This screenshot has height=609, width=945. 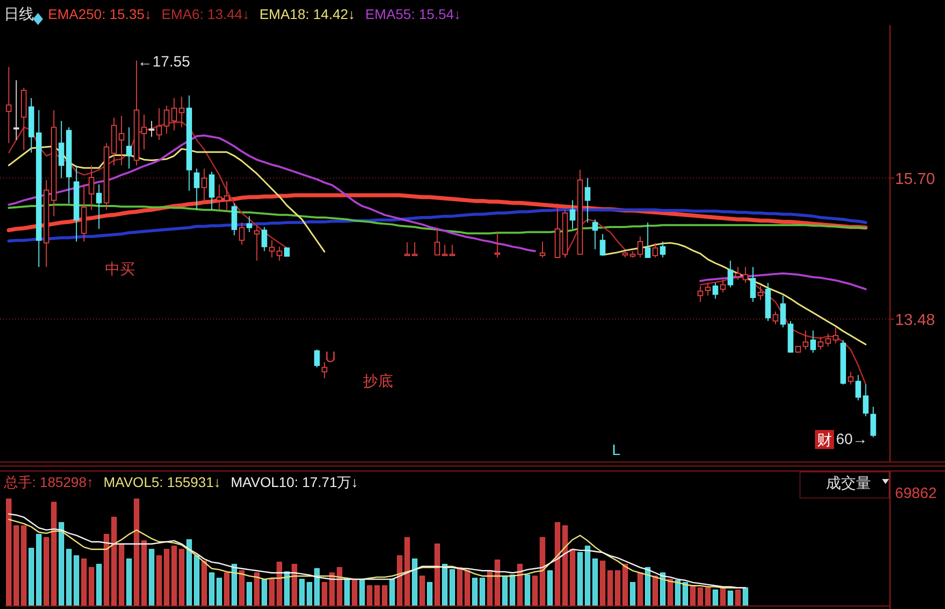 What do you see at coordinates (824, 440) in the screenshot?
I see `annotation: 财` at bounding box center [824, 440].